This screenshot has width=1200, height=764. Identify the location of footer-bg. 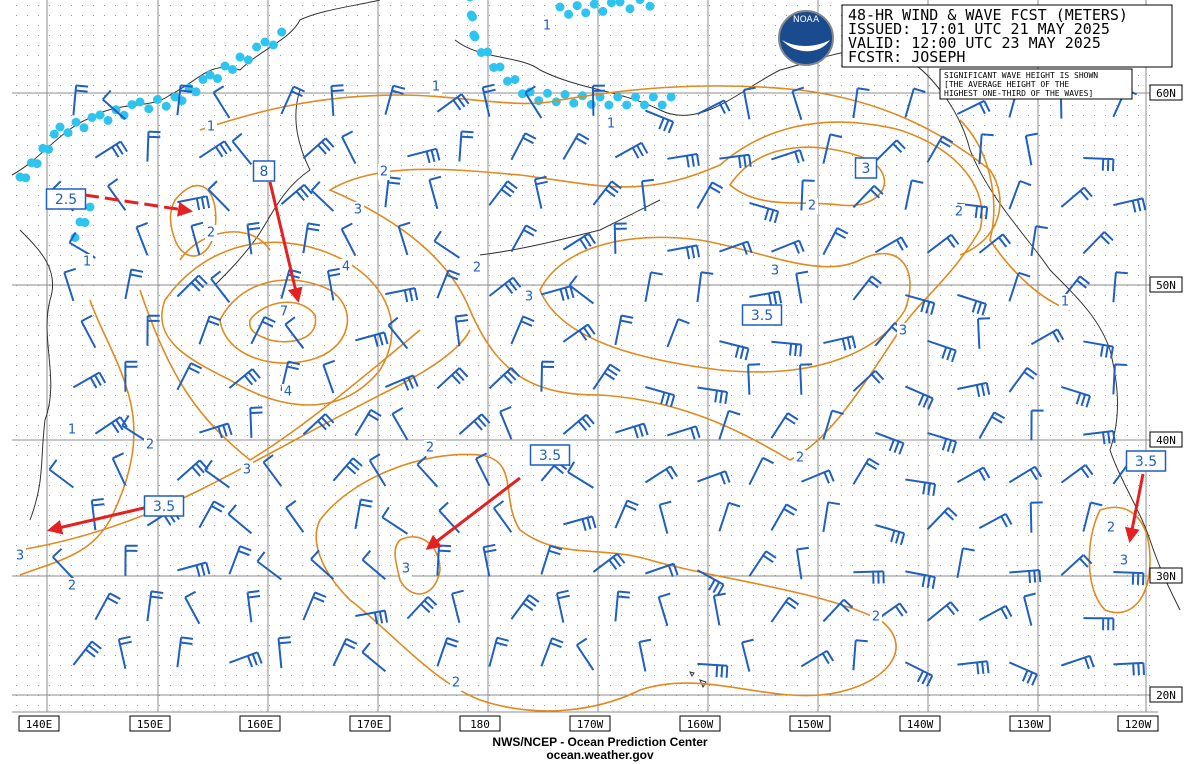
(595, 747).